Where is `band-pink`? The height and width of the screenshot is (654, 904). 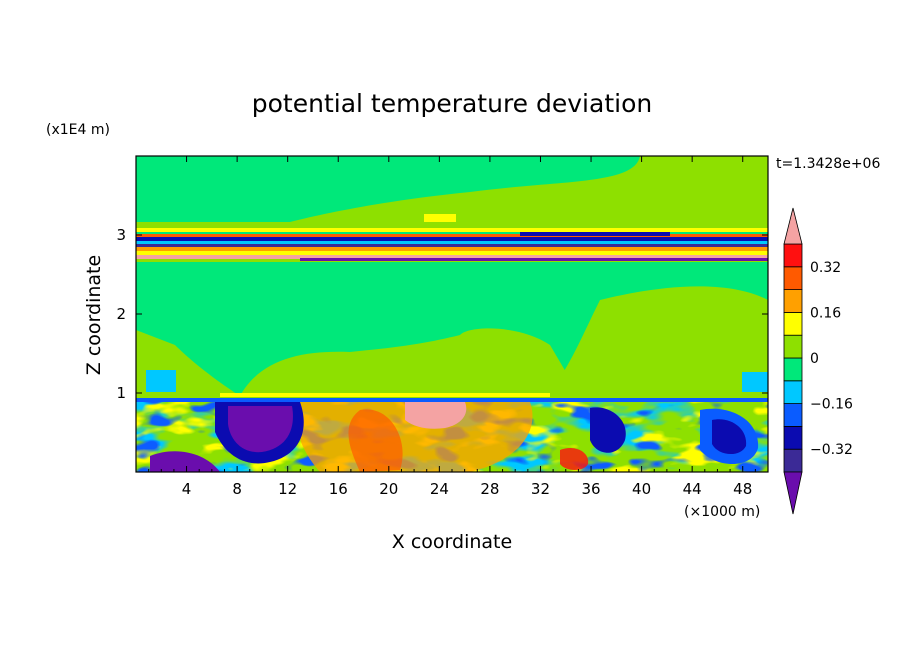 band-pink is located at coordinates (452, 257).